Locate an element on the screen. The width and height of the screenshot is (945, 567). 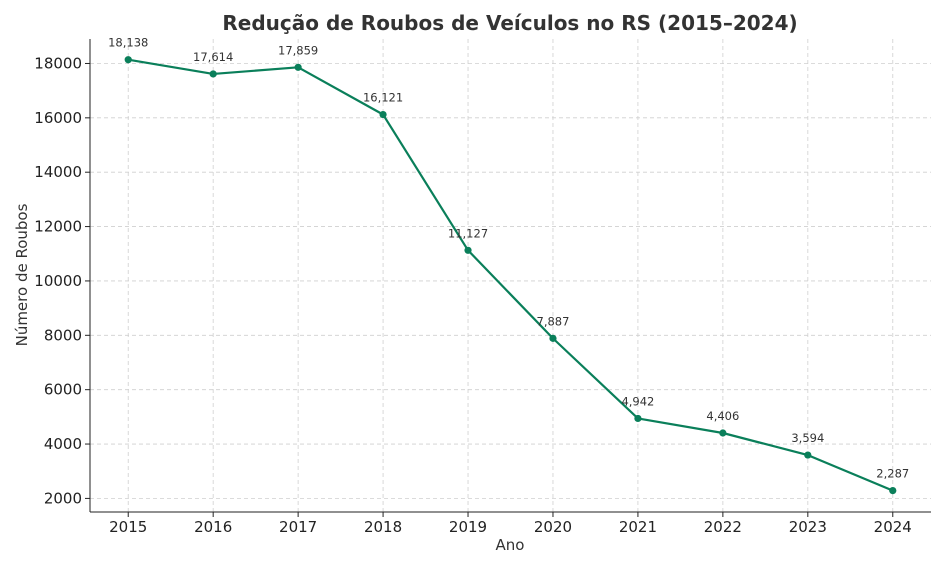
data-label: 2,287 is located at coordinates (892, 474).